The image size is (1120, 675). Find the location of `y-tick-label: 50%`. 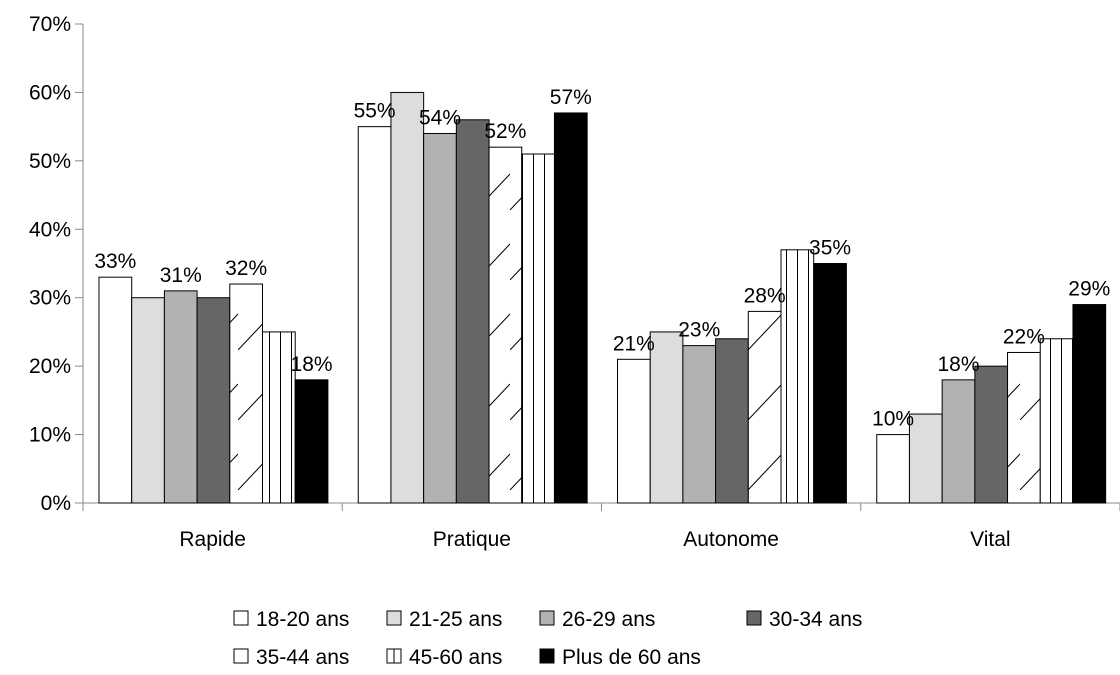

y-tick-label: 50% is located at coordinates (50, 161).